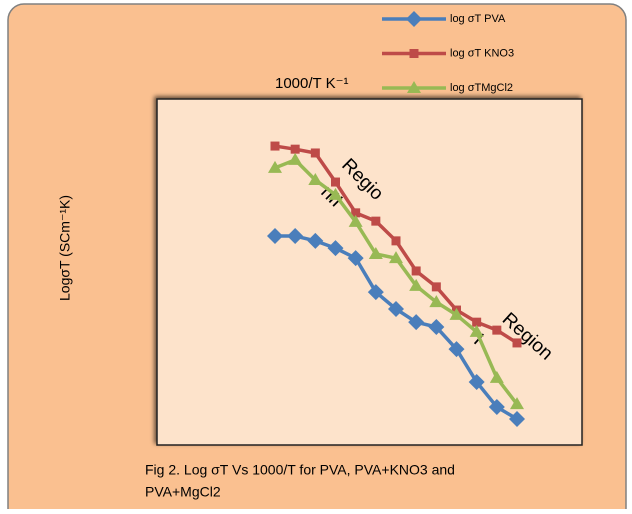 The width and height of the screenshot is (632, 514). I want to click on legend-label: log σTMgCl2, so click(481, 88).